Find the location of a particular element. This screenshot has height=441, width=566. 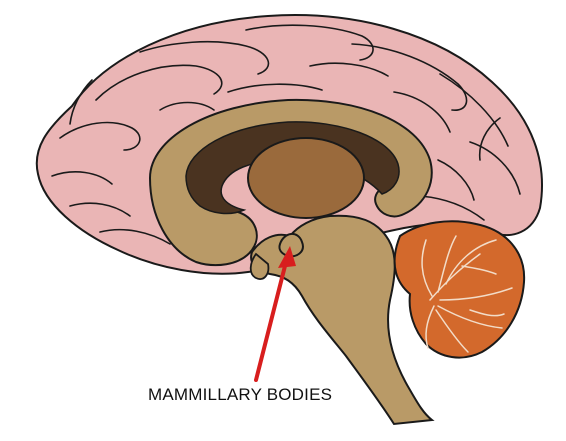

cerebellum is located at coordinates (460, 289).